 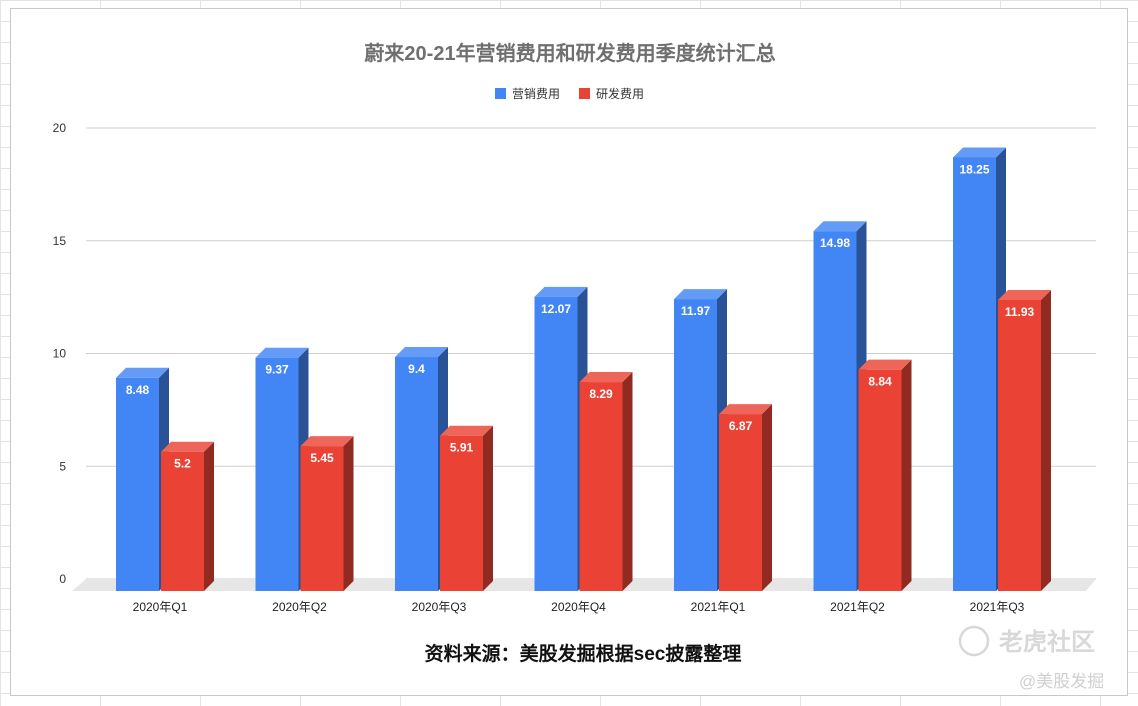 What do you see at coordinates (556, 309) in the screenshot?
I see `data-label: 12.07` at bounding box center [556, 309].